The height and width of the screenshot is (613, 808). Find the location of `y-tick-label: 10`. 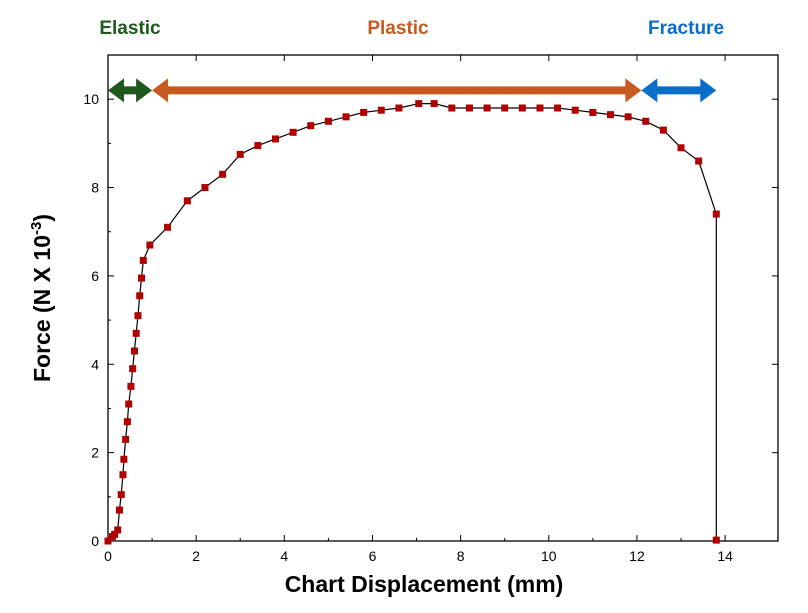

y-tick-label: 10 is located at coordinates (91, 99).